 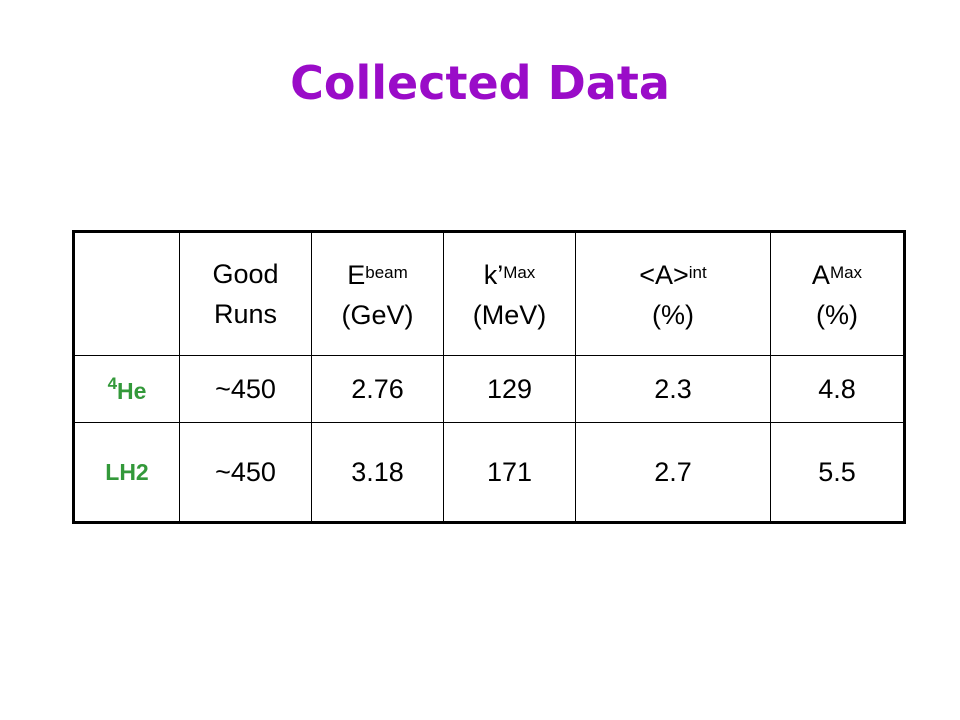 What do you see at coordinates (664, 275) in the screenshot?
I see `header-main: <A>` at bounding box center [664, 275].